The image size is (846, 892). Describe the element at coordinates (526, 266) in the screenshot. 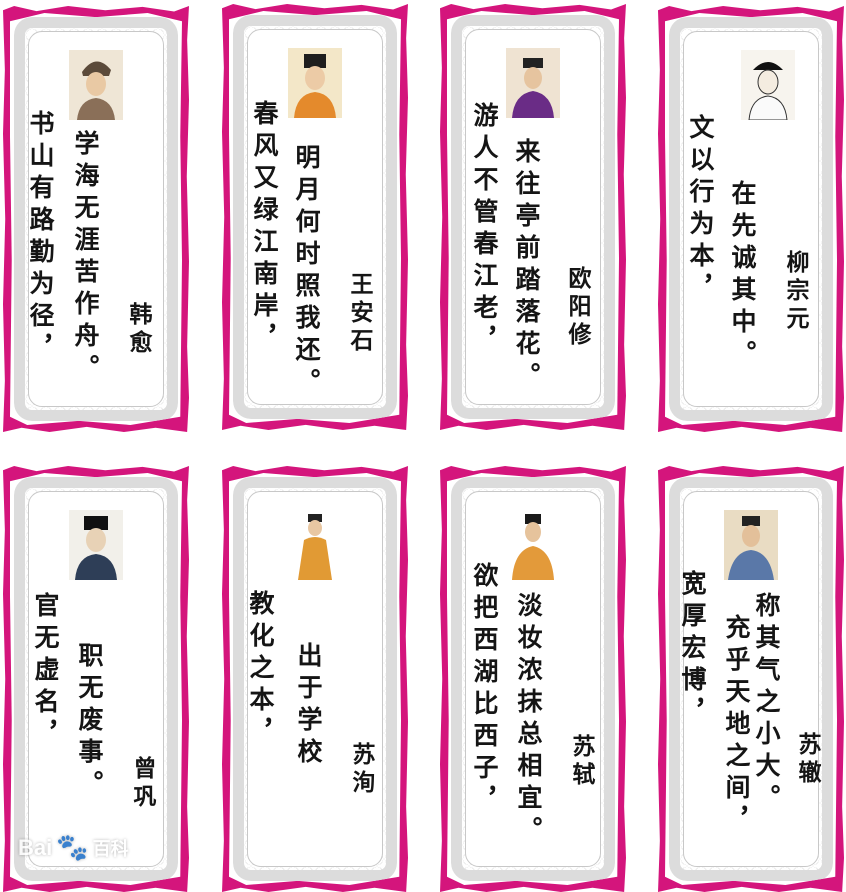

I see `quote-line-1: 来往亭前踏落花。` at that location.